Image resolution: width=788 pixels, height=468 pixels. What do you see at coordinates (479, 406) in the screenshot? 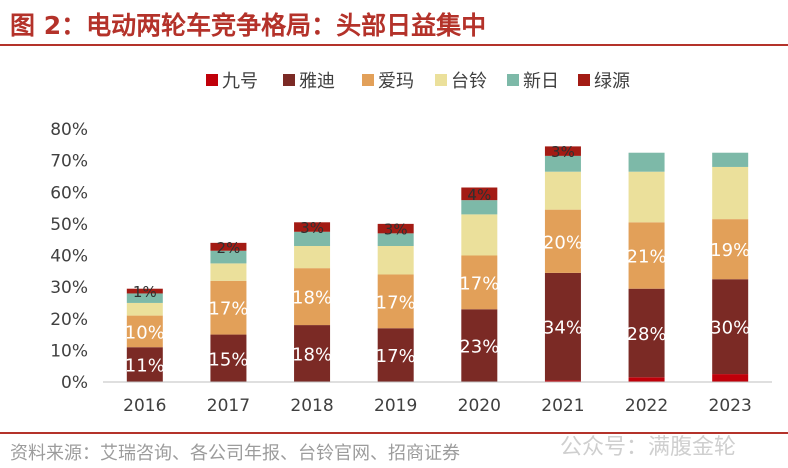
I see `x-tick-label: 2020` at bounding box center [479, 406].